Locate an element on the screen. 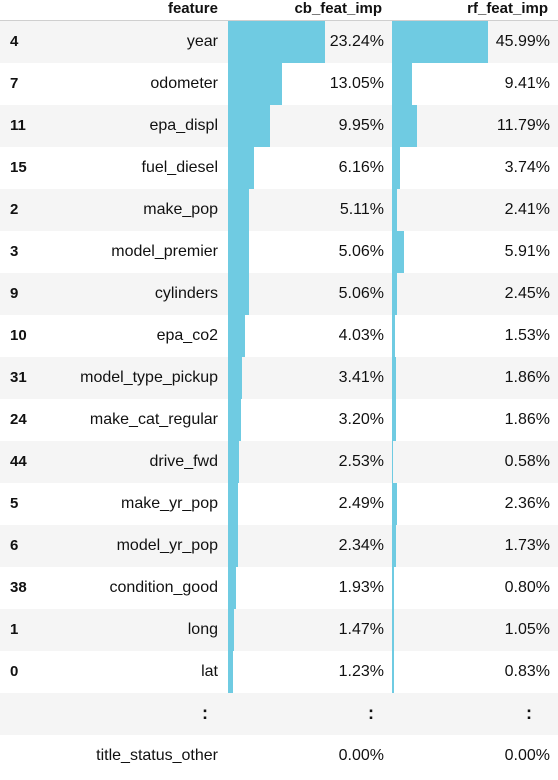  feature-name-cell: make_pop is located at coordinates (180, 209).